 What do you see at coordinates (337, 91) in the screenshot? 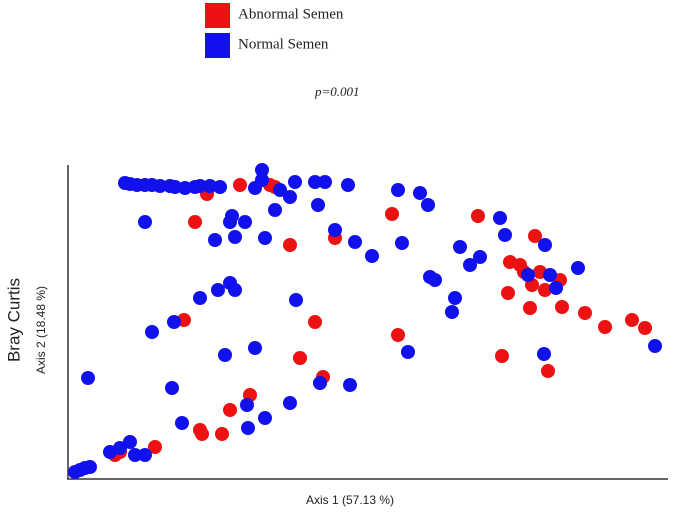
I see `p-value: p=0.001` at bounding box center [337, 91].